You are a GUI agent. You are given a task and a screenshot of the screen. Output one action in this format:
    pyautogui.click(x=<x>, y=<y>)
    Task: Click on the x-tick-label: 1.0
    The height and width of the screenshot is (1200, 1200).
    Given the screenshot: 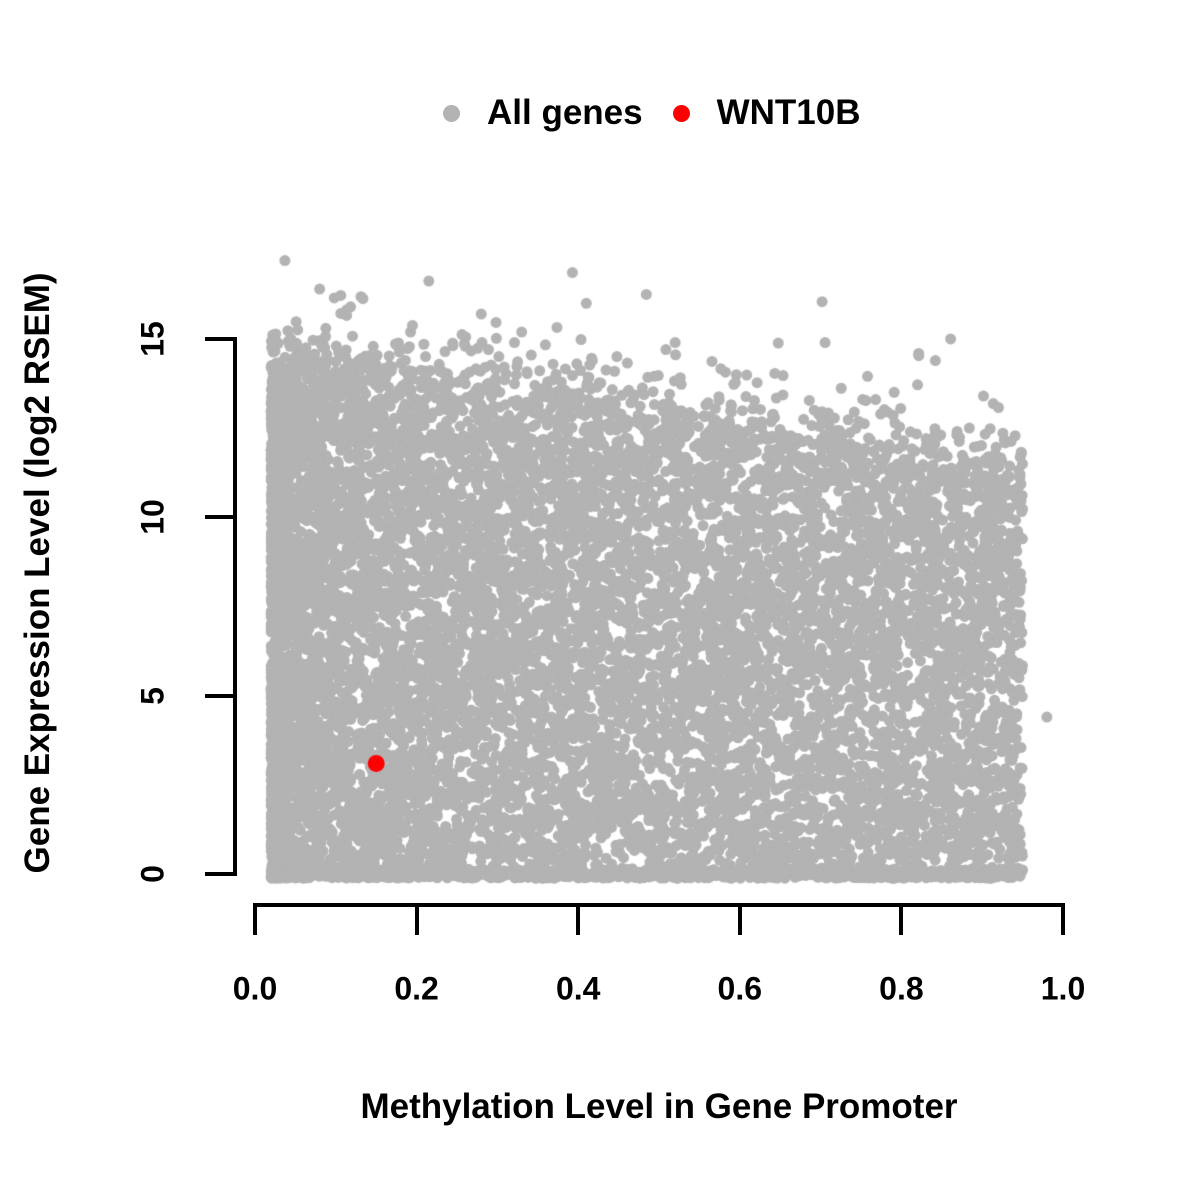 What is the action you would take?
    pyautogui.click(x=1063, y=988)
    